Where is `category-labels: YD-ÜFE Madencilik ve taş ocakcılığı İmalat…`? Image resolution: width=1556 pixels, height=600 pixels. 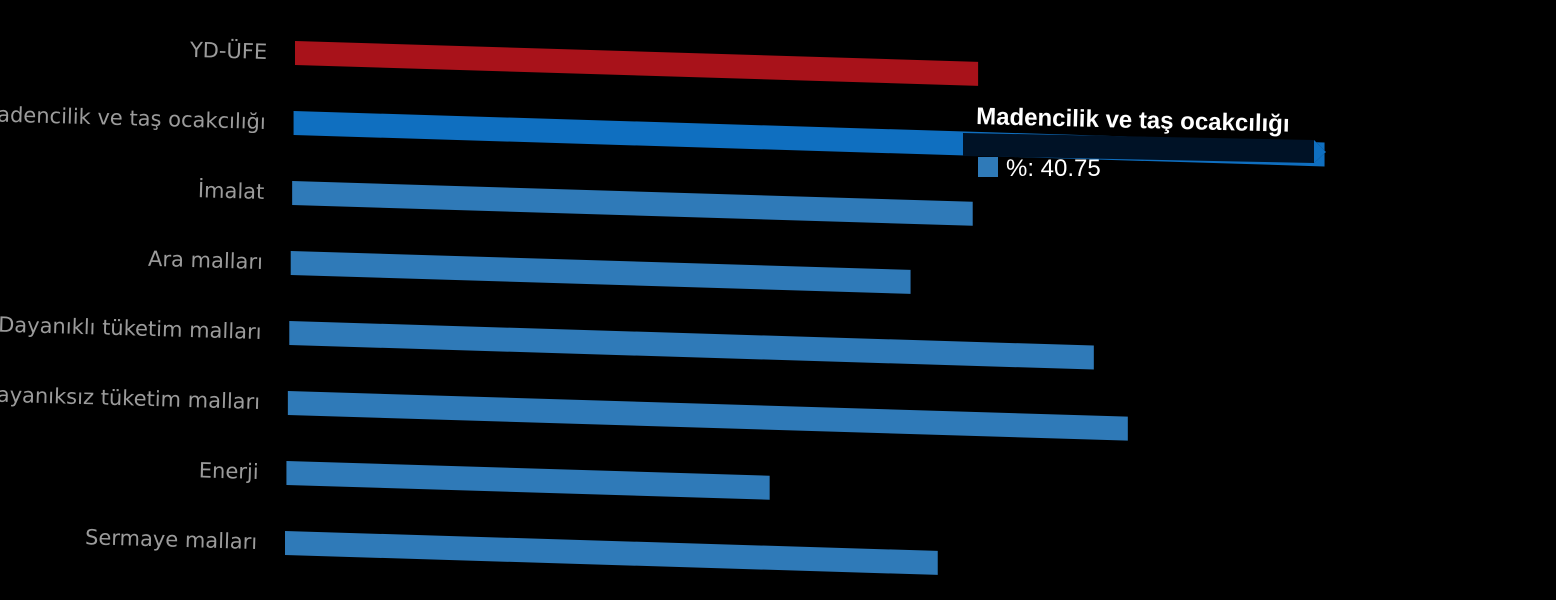 category-labels: YD-ÜFE Madencilik ve taş ocakcılığı İmalat… is located at coordinates (134, 295).